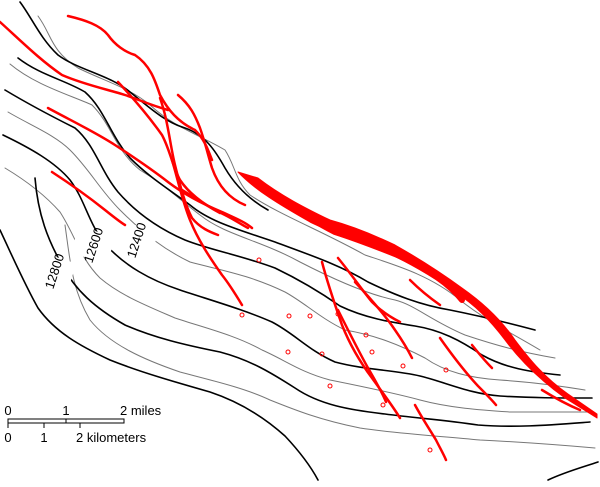 Image resolution: width=600 pixels, height=487 pixels. Describe the element at coordinates (43, 437) in the screenshot. I see `scale-km-1: 1` at that location.